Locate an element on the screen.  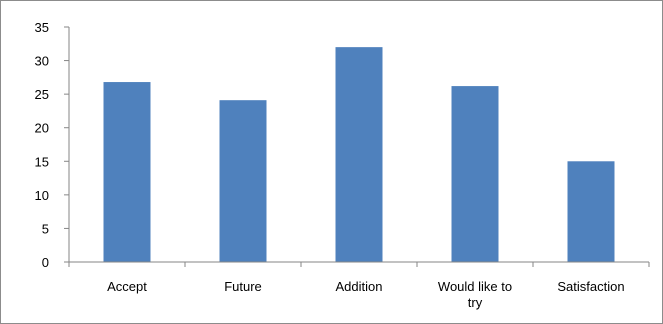
y-tick-label: 10 is located at coordinates (42, 195).